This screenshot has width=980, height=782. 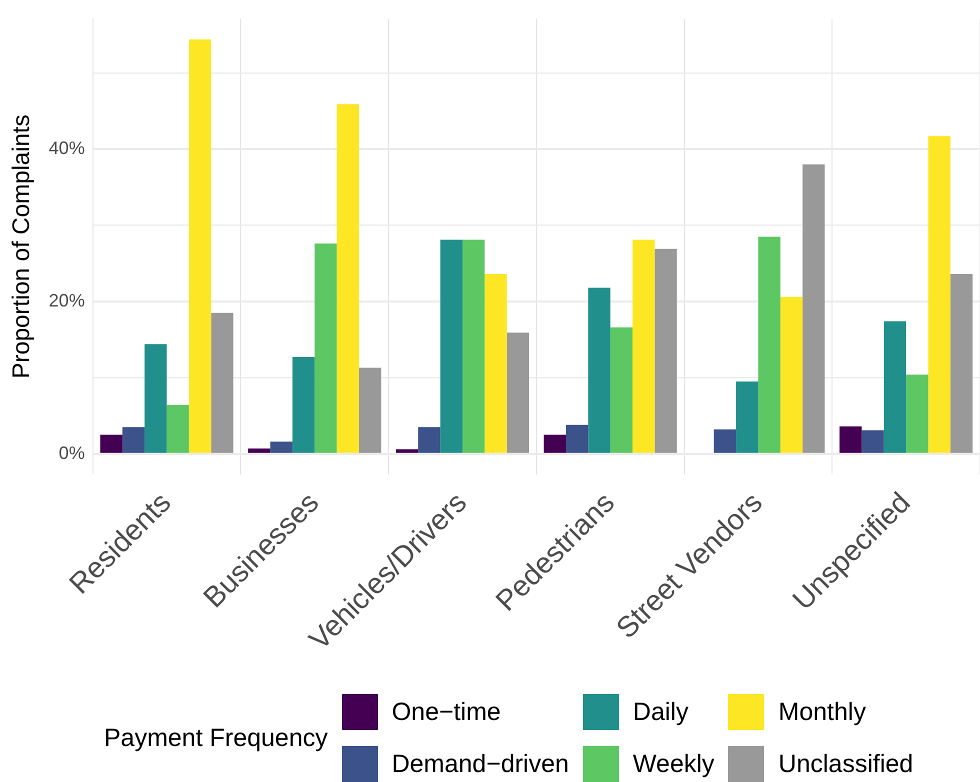 What do you see at coordinates (66, 300) in the screenshot?
I see `y-tick-label: 20%` at bounding box center [66, 300].